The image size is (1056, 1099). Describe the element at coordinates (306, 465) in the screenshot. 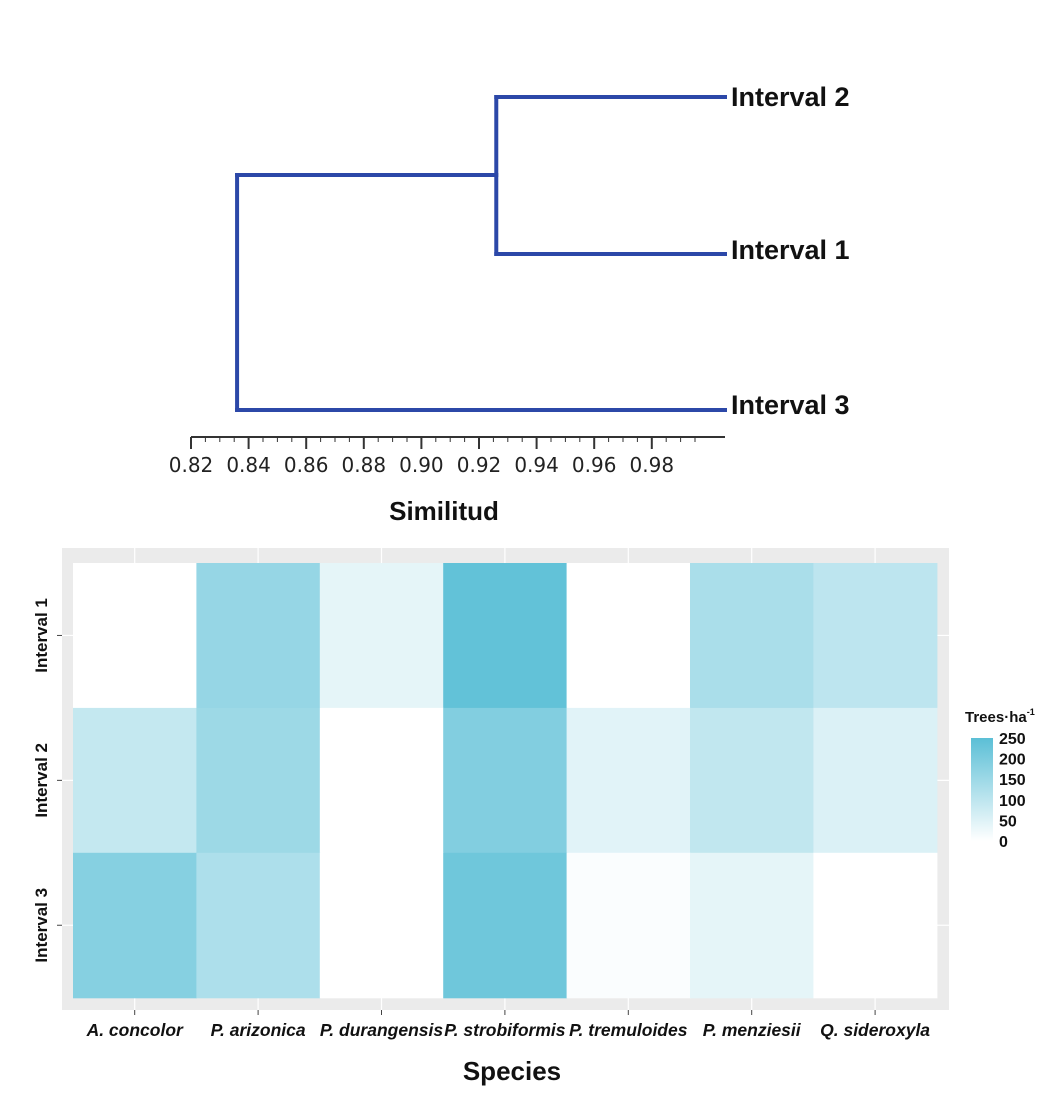

I see `similarity-tick-label: 0.86` at that location.